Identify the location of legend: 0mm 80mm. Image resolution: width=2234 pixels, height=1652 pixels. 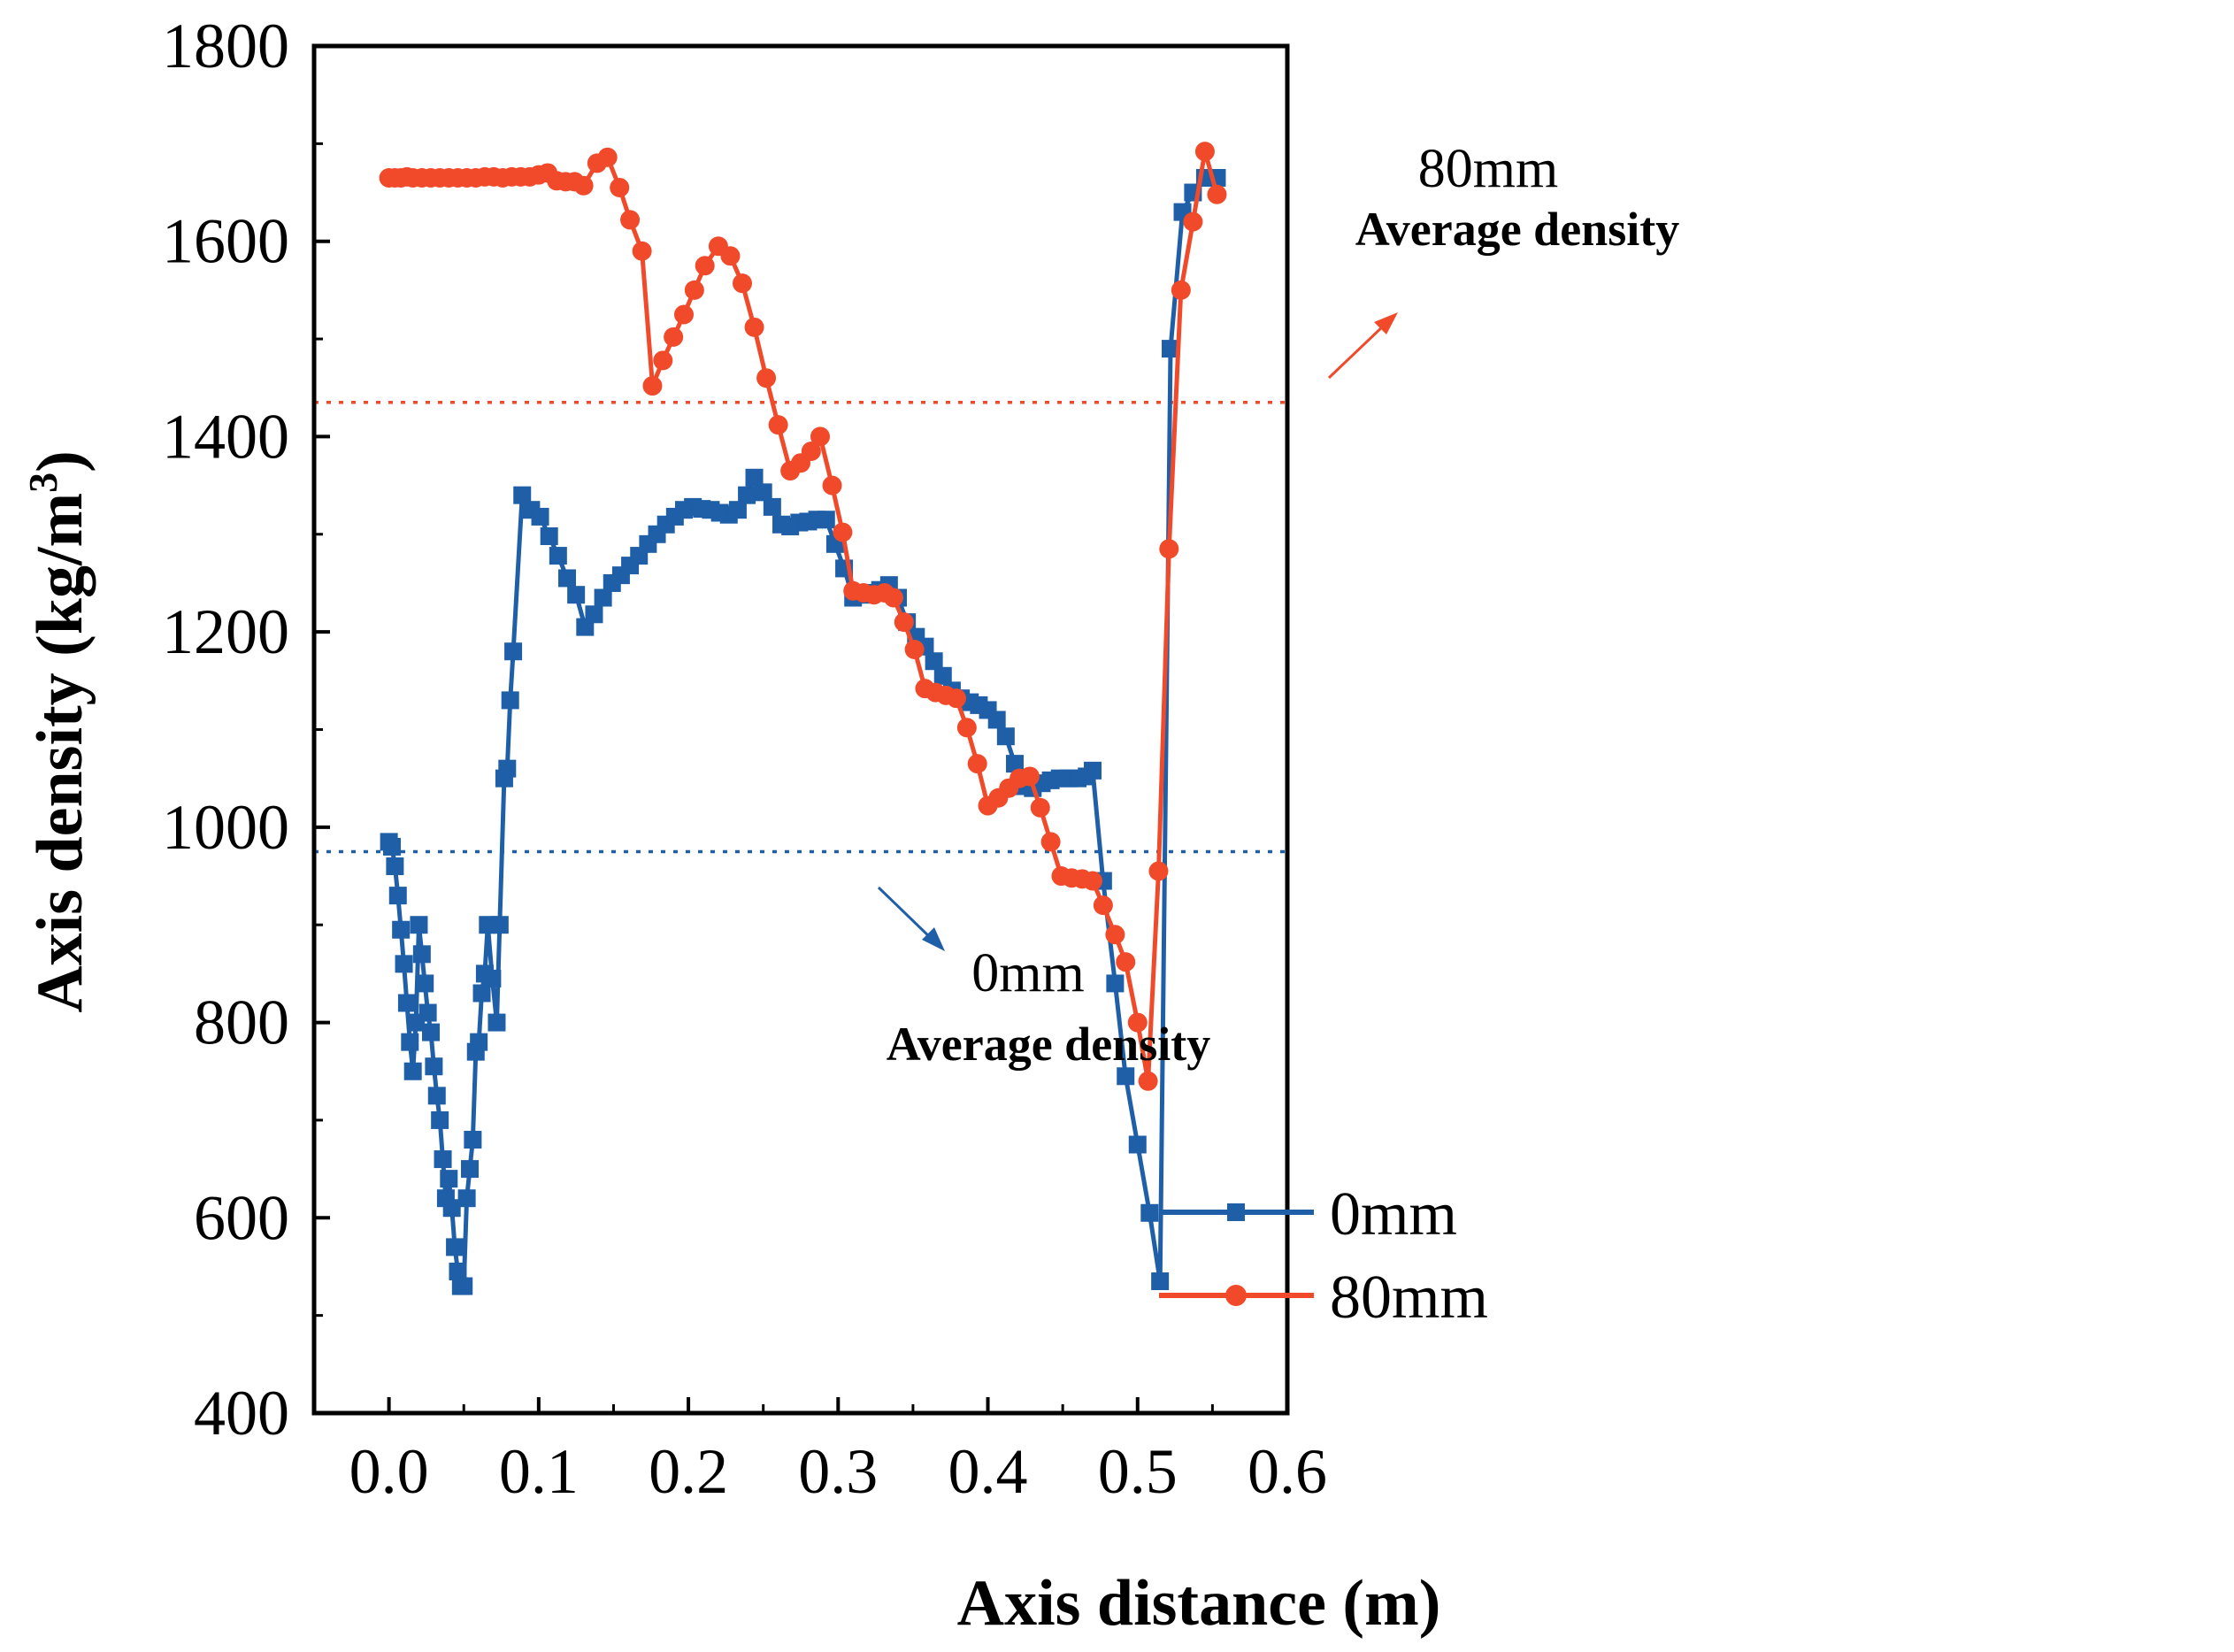
(1323, 1256).